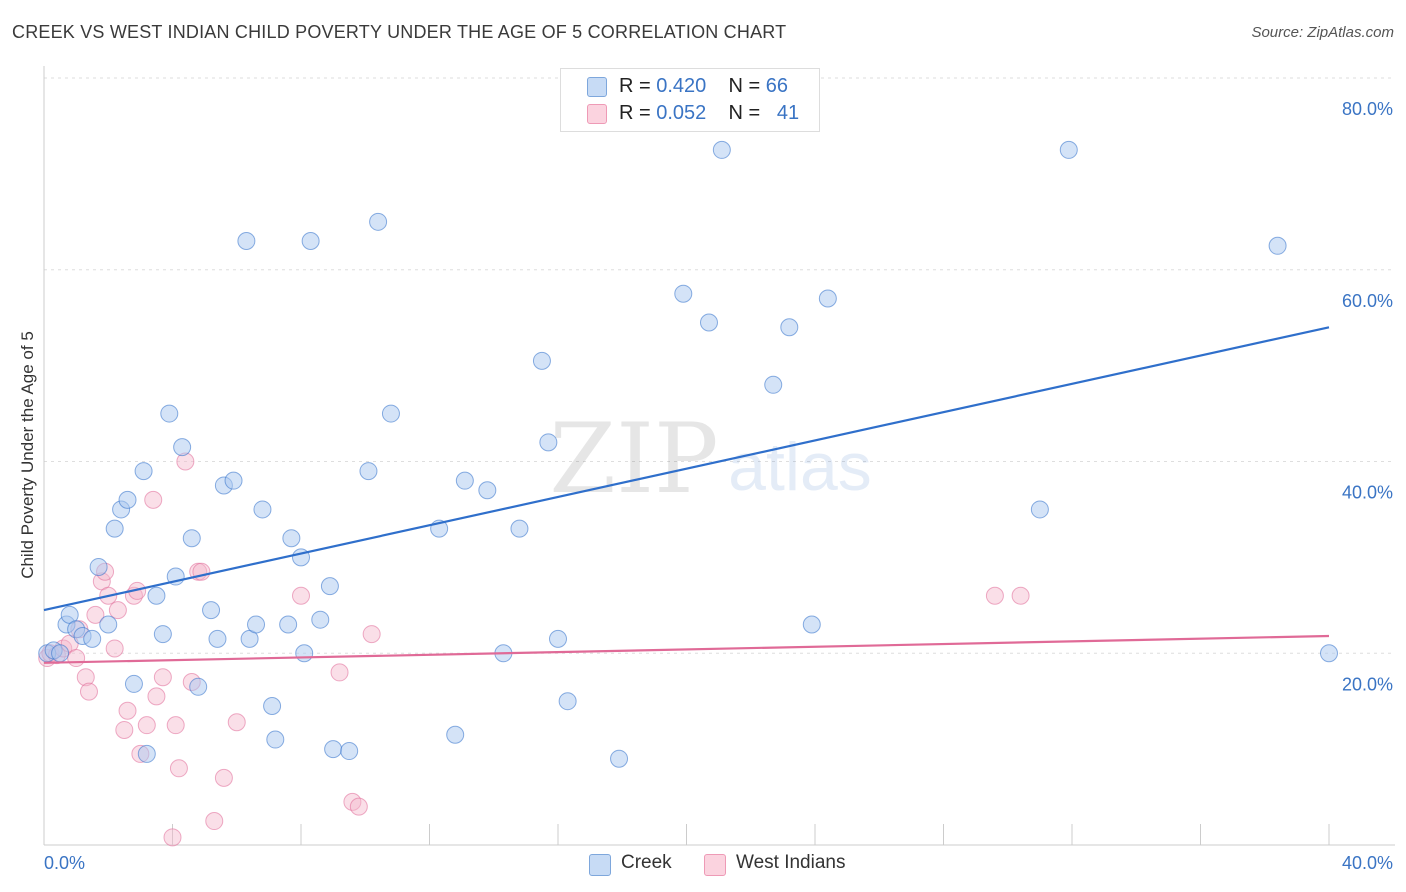 Image resolution: width=1406 pixels, height=892 pixels. Describe the element at coordinates (64, 863) in the screenshot. I see `x-tick-label: 0.0%` at that location.